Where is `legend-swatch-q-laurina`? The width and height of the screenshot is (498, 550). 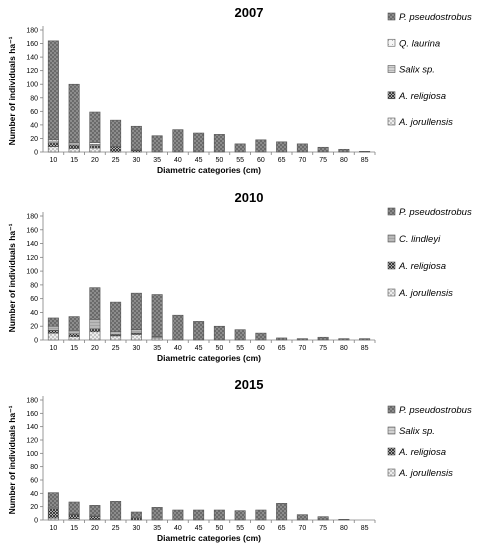 legend-swatch-q-laurina is located at coordinates (391, 42).